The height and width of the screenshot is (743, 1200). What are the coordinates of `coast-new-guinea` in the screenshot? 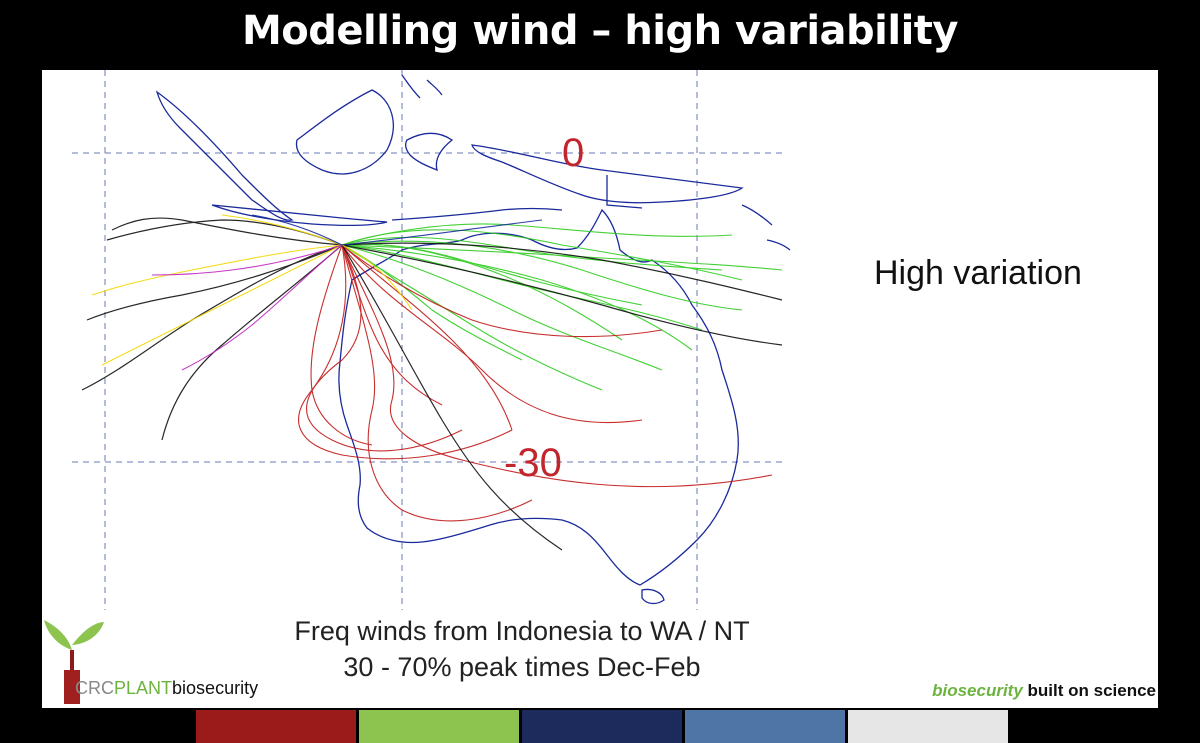 It's located at (607, 174).